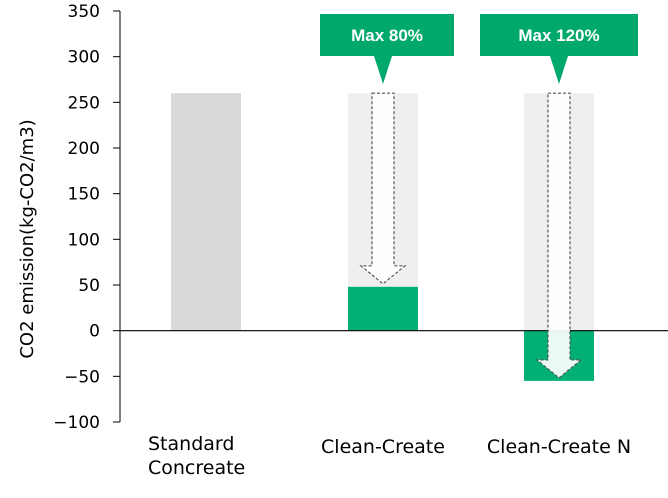  Describe the element at coordinates (191, 444) in the screenshot. I see `category-label-line: Standard` at that location.